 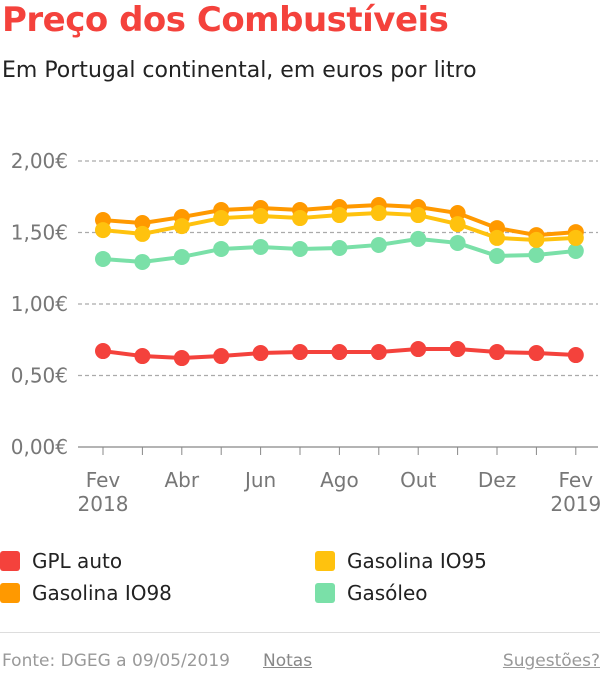 What do you see at coordinates (39, 304) in the screenshot?
I see `y-tick-label: 1,00€` at bounding box center [39, 304].